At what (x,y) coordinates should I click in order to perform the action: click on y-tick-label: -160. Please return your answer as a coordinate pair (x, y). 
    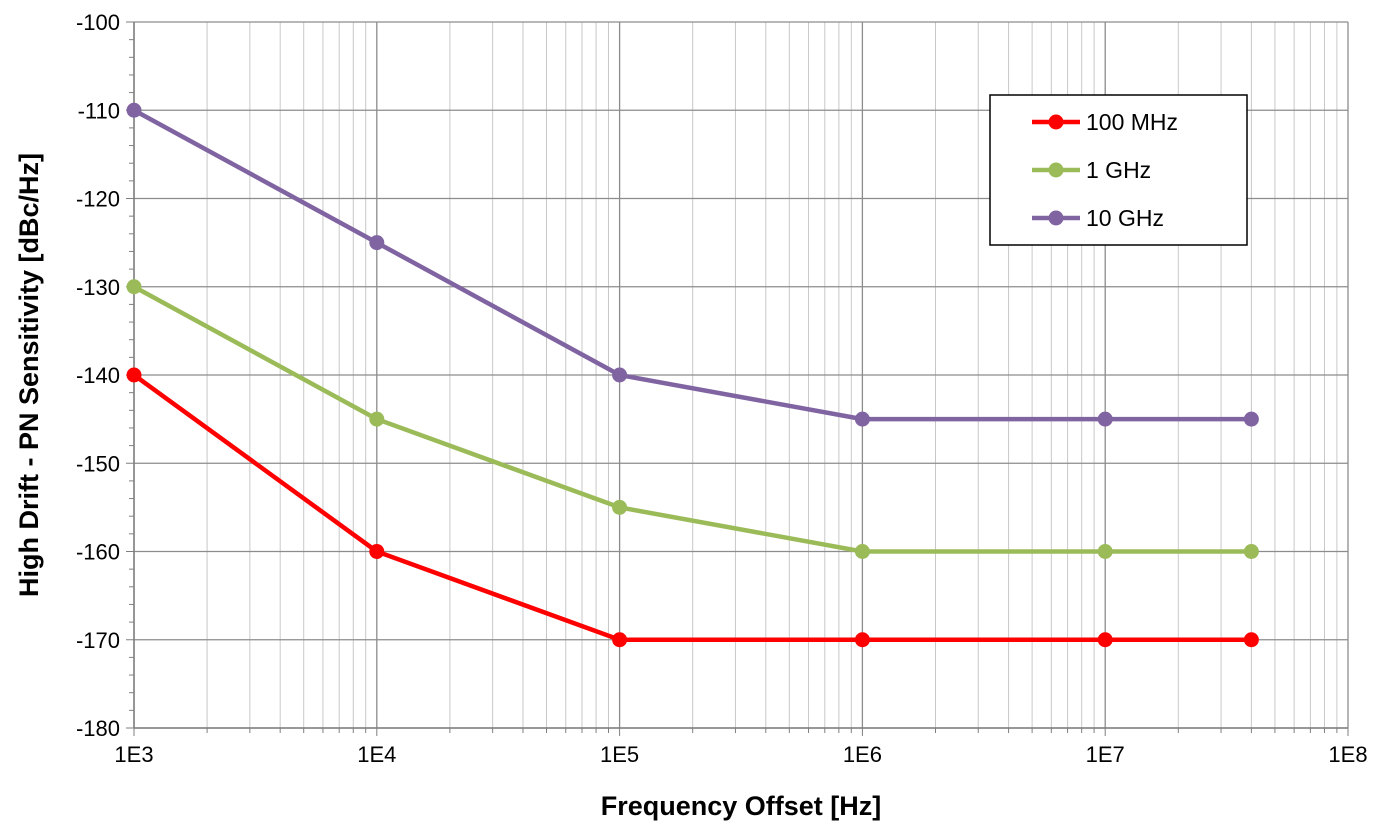
    Looking at the image, I should click on (98, 552).